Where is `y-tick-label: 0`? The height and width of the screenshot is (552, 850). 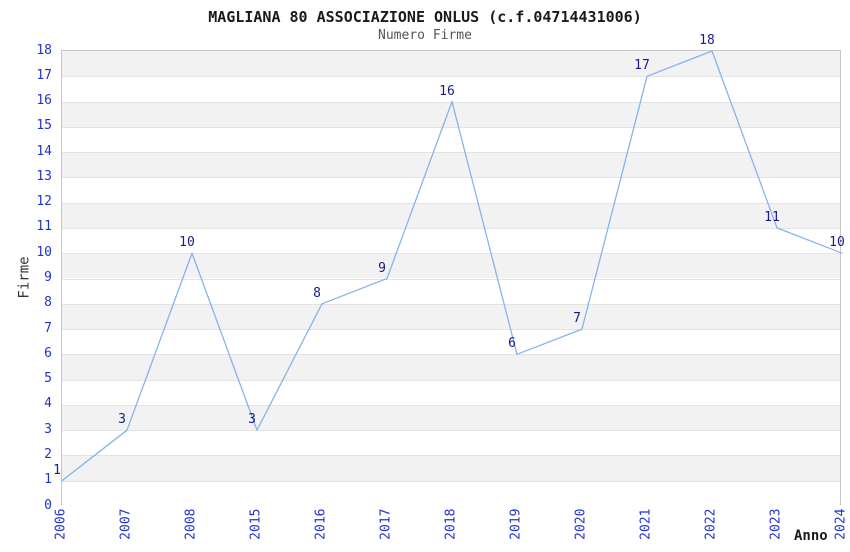 y-tick-label: 0 is located at coordinates (48, 505).